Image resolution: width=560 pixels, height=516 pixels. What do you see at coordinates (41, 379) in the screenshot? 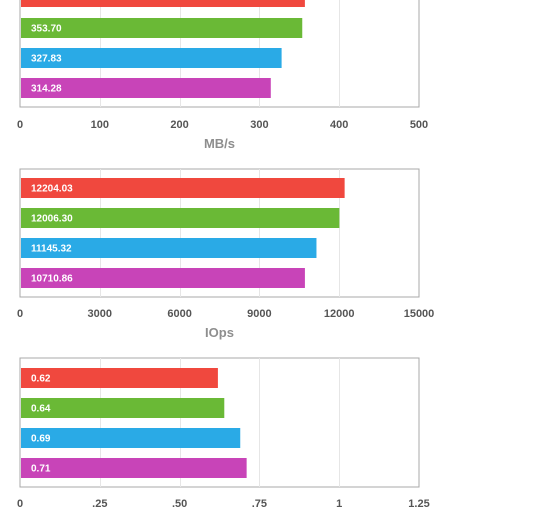
I see `data-label: 0.62` at bounding box center [41, 379].